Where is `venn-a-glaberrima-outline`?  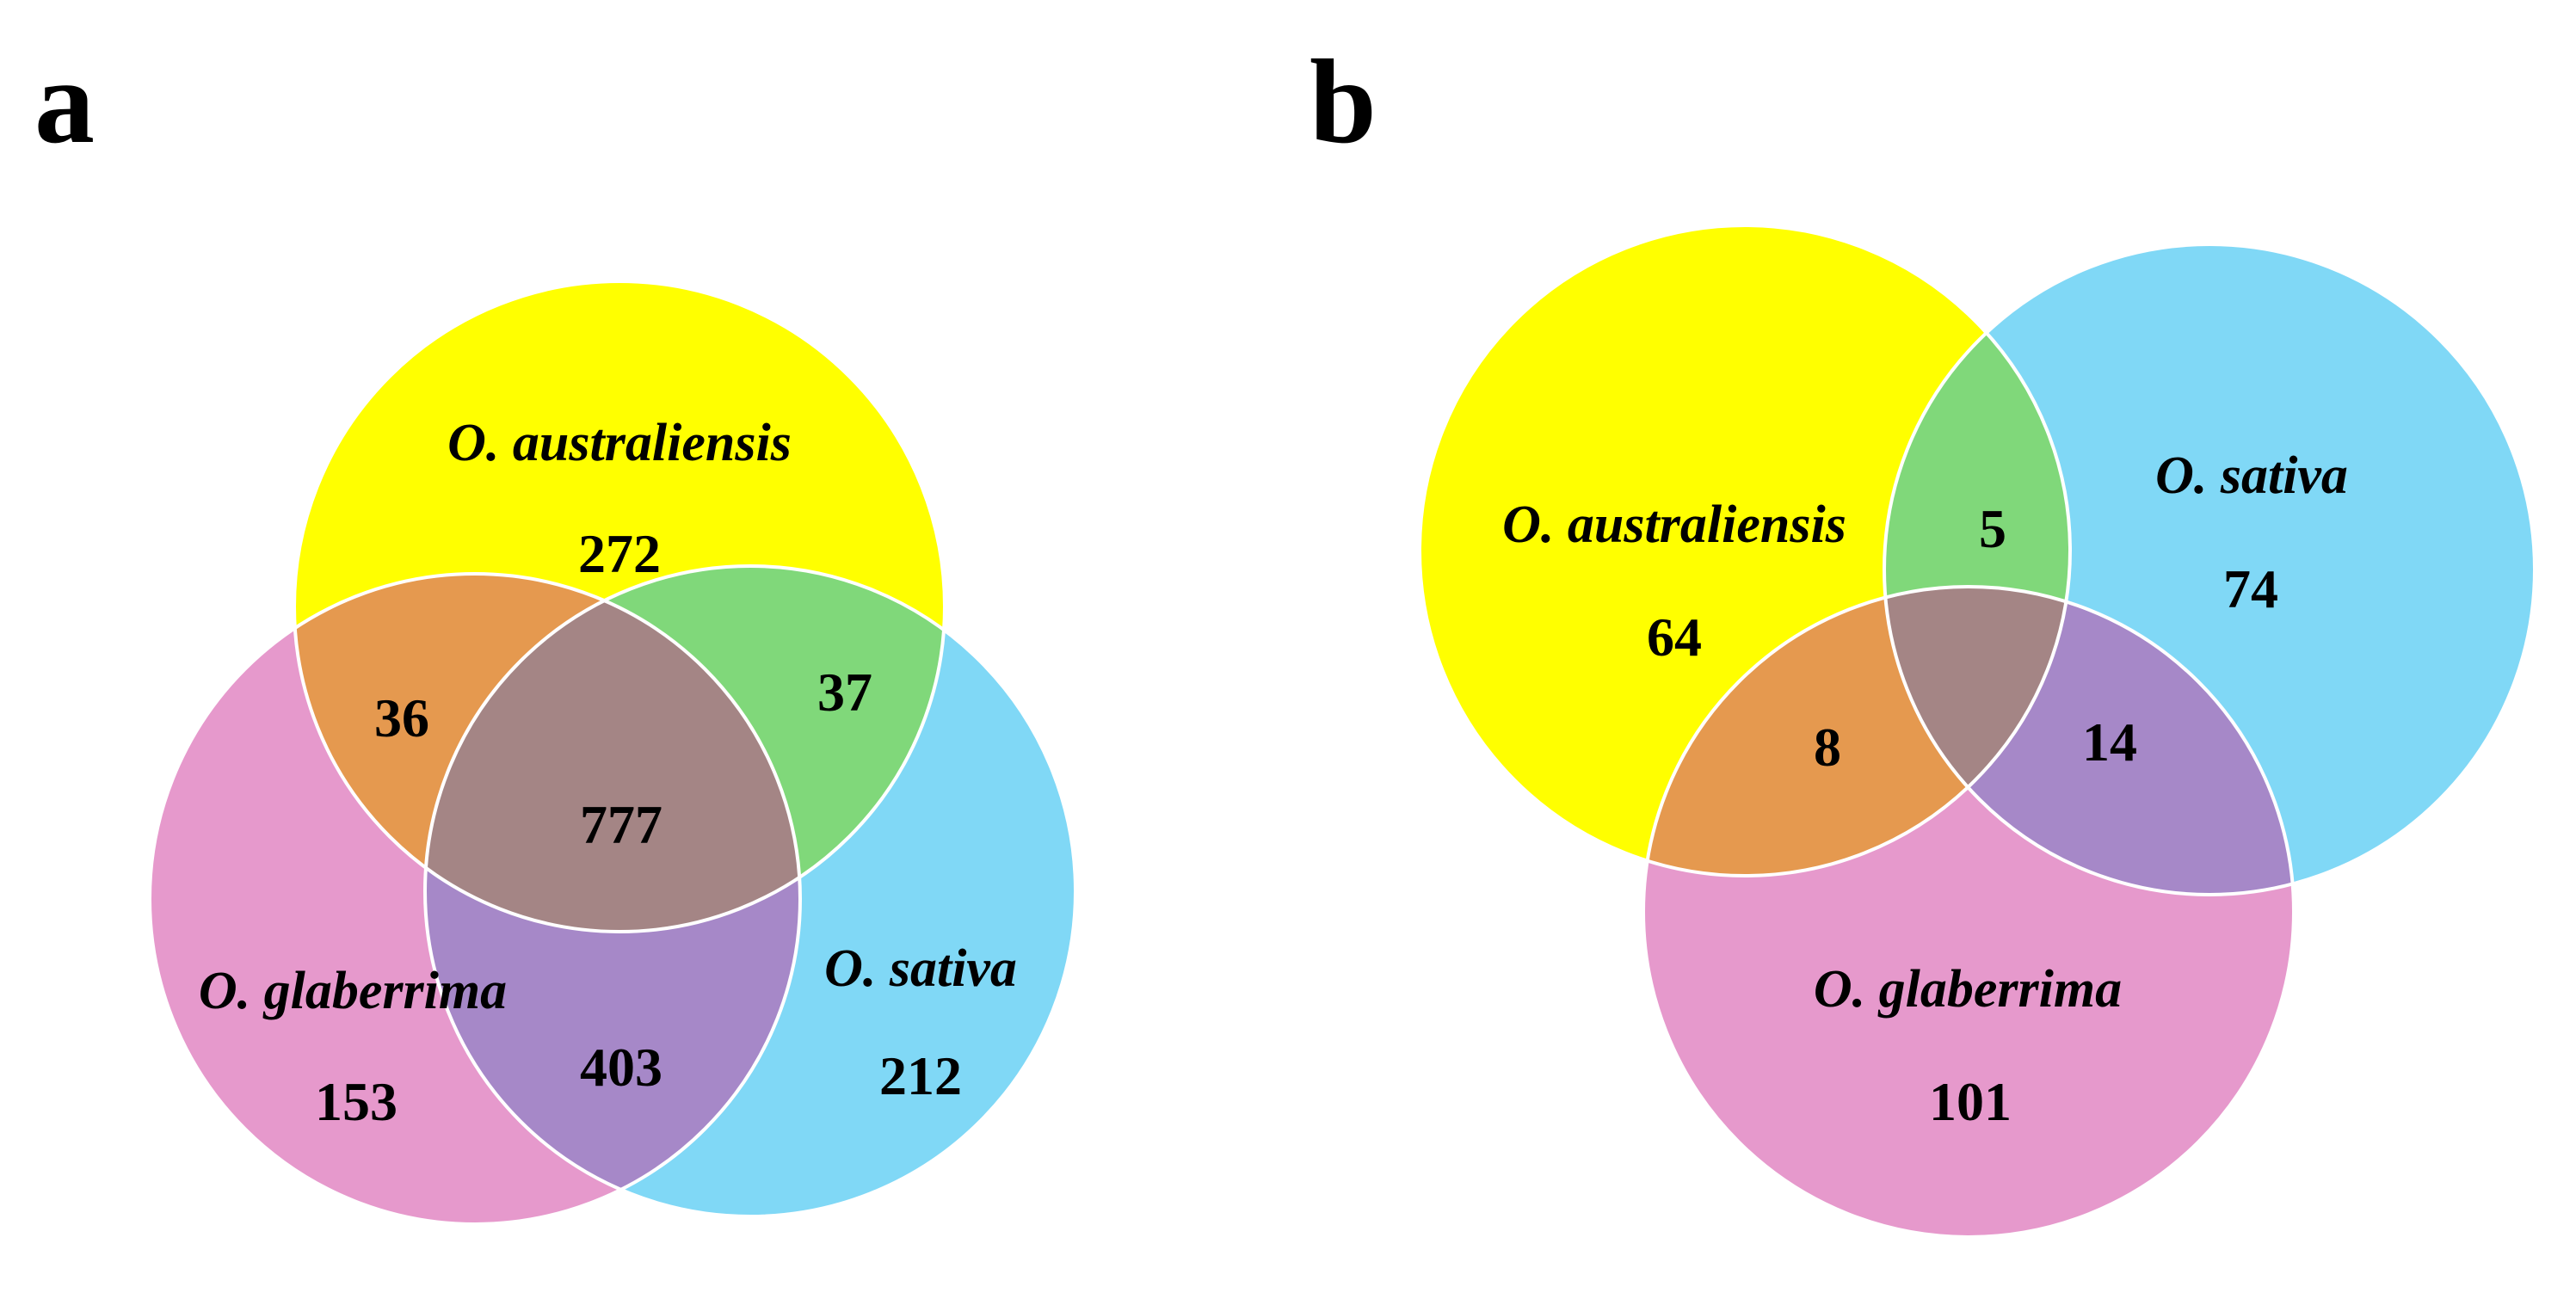 venn-a-glaberrima-outline is located at coordinates (475, 899).